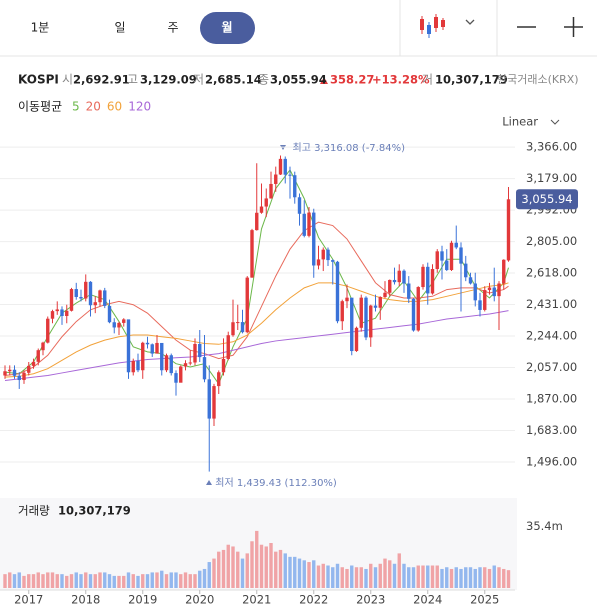 The width and height of the screenshot is (597, 608). I want to click on zoom-in, so click(573, 27).